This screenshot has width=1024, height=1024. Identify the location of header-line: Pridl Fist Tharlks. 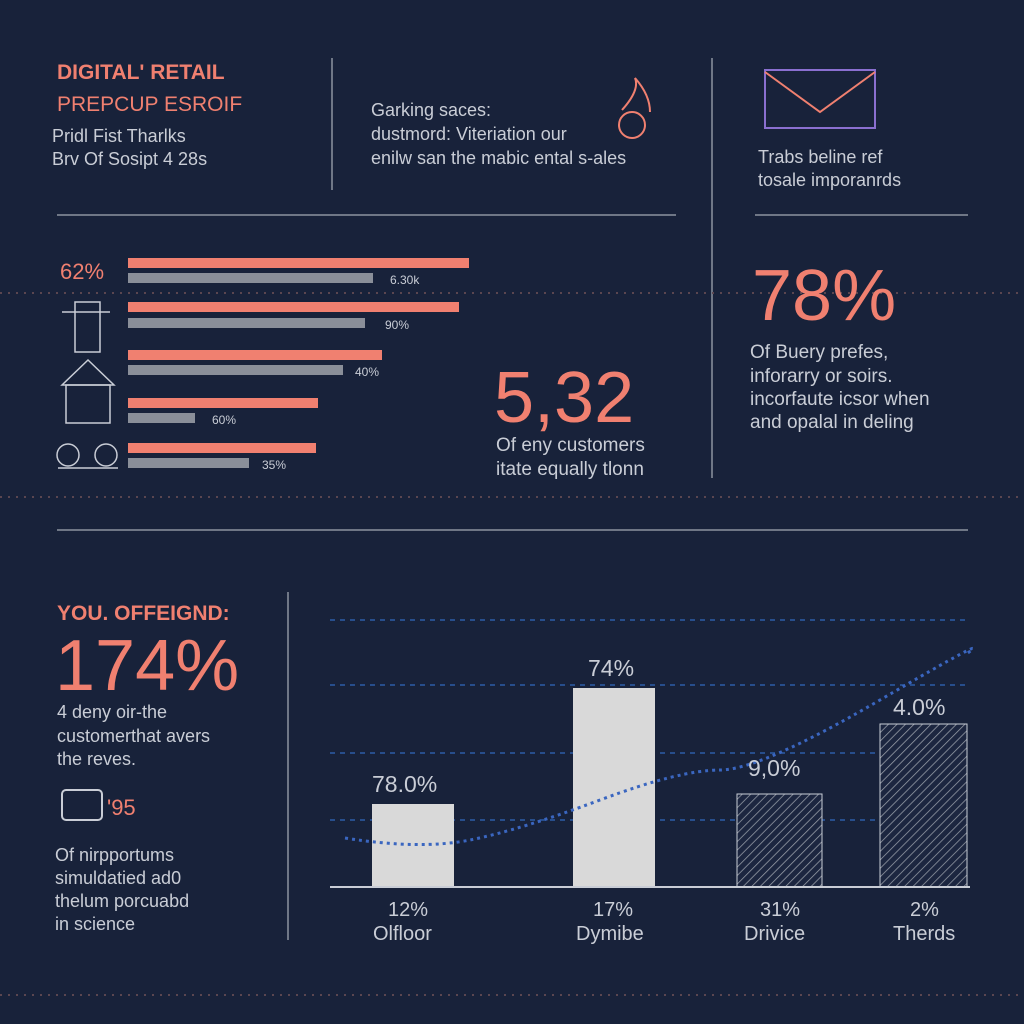
(119, 136).